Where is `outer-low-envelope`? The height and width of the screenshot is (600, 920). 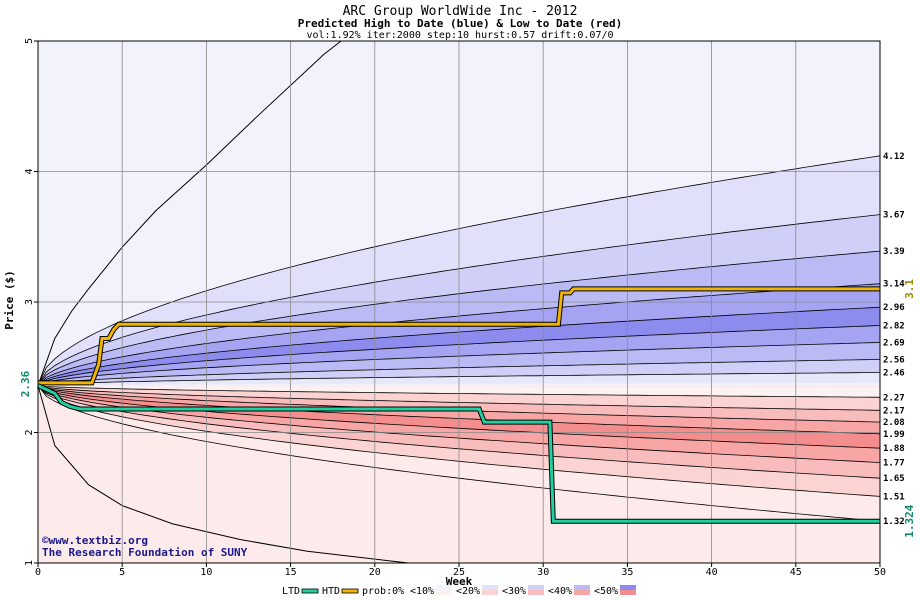 outer-low-envelope is located at coordinates (223, 474).